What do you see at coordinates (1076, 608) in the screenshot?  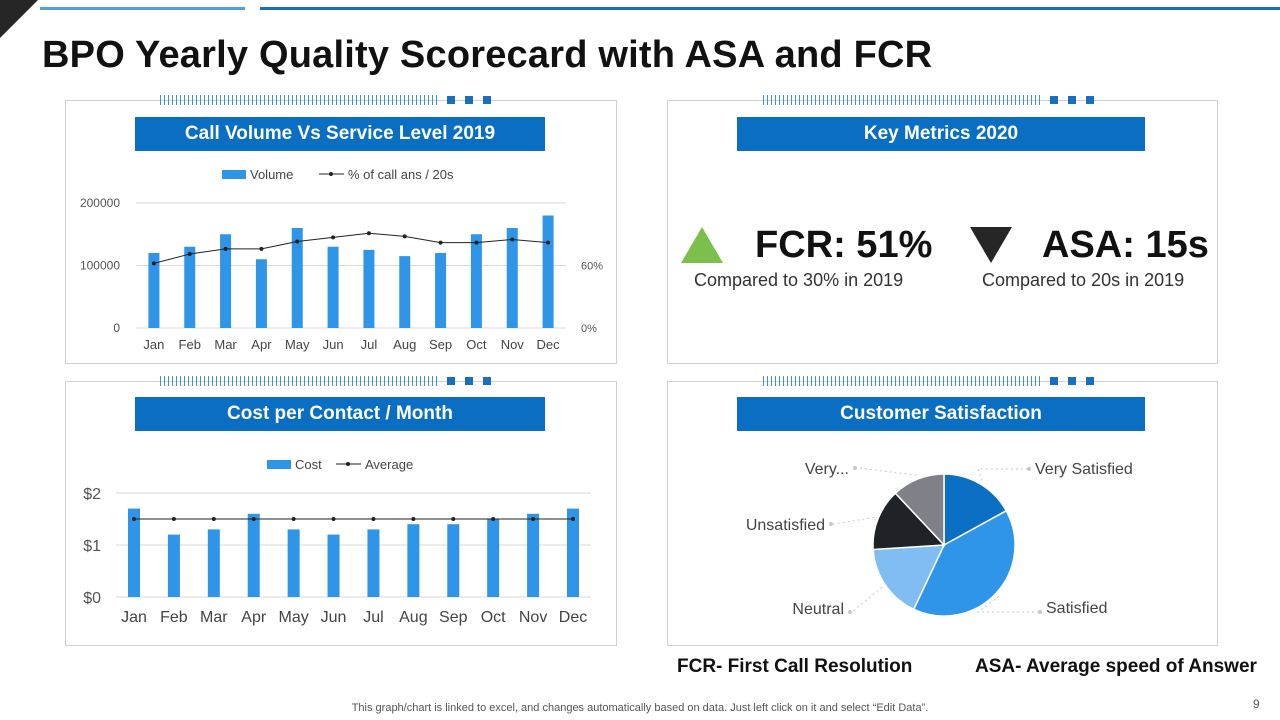 I see `pie-label: Satisfied` at bounding box center [1076, 608].